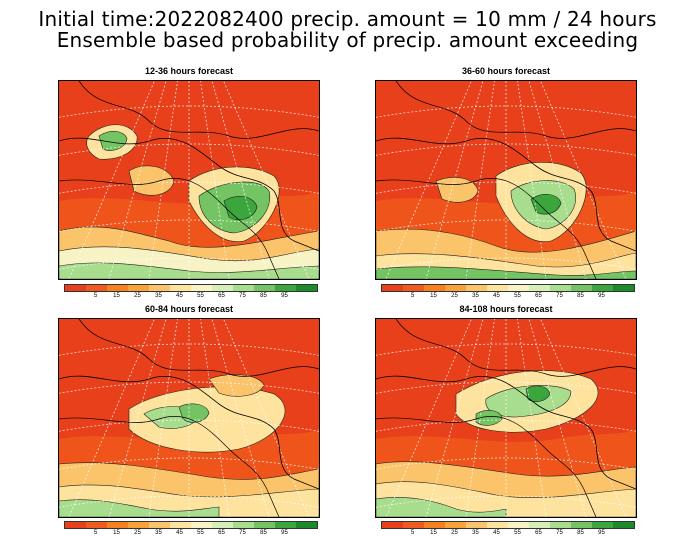 The width and height of the screenshot is (695, 545). I want to click on panel-title: 12-36 hours forecast, so click(189, 71).